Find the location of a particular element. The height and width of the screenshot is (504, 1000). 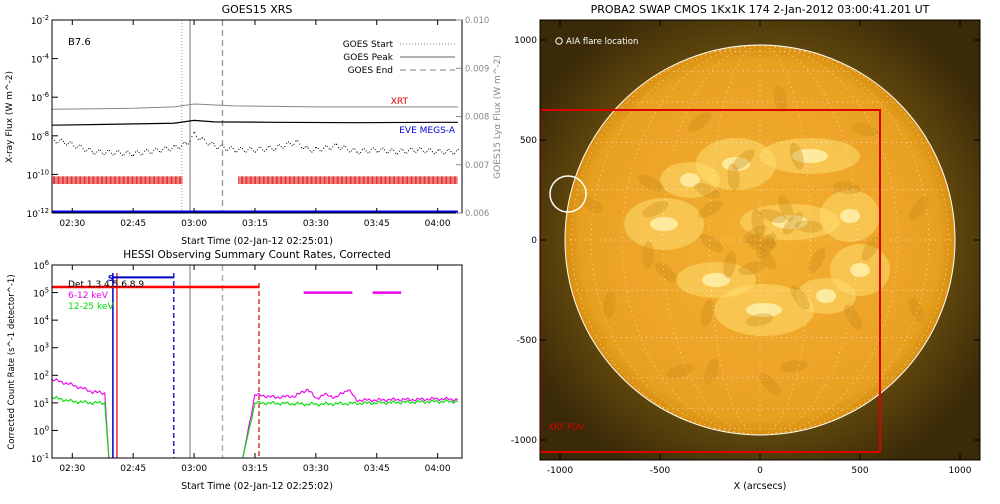

goes-legend: GOES Start GOES Peak GOES End is located at coordinates (399, 58).